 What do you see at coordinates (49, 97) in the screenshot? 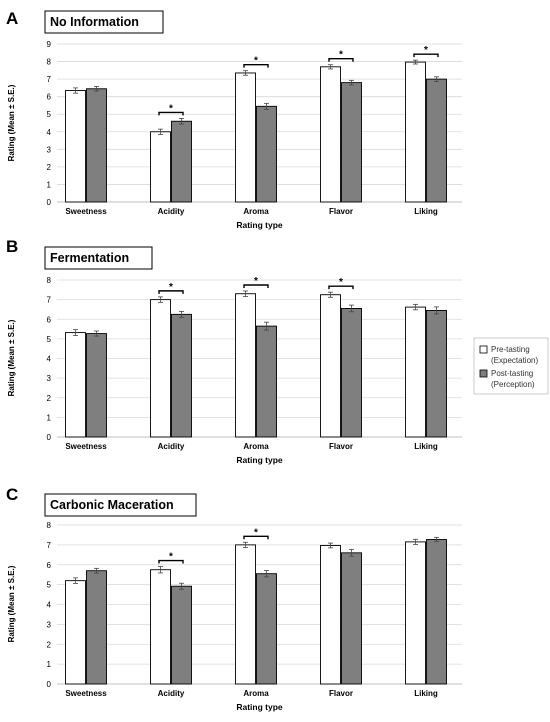
I see `y-tick-label: 6` at bounding box center [49, 97].